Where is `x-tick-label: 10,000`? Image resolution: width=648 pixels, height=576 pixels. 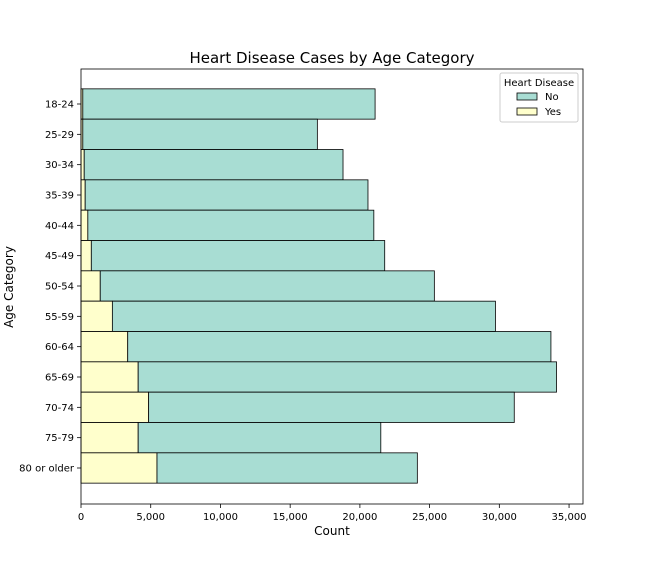 x-tick-label: 10,000 is located at coordinates (220, 517).